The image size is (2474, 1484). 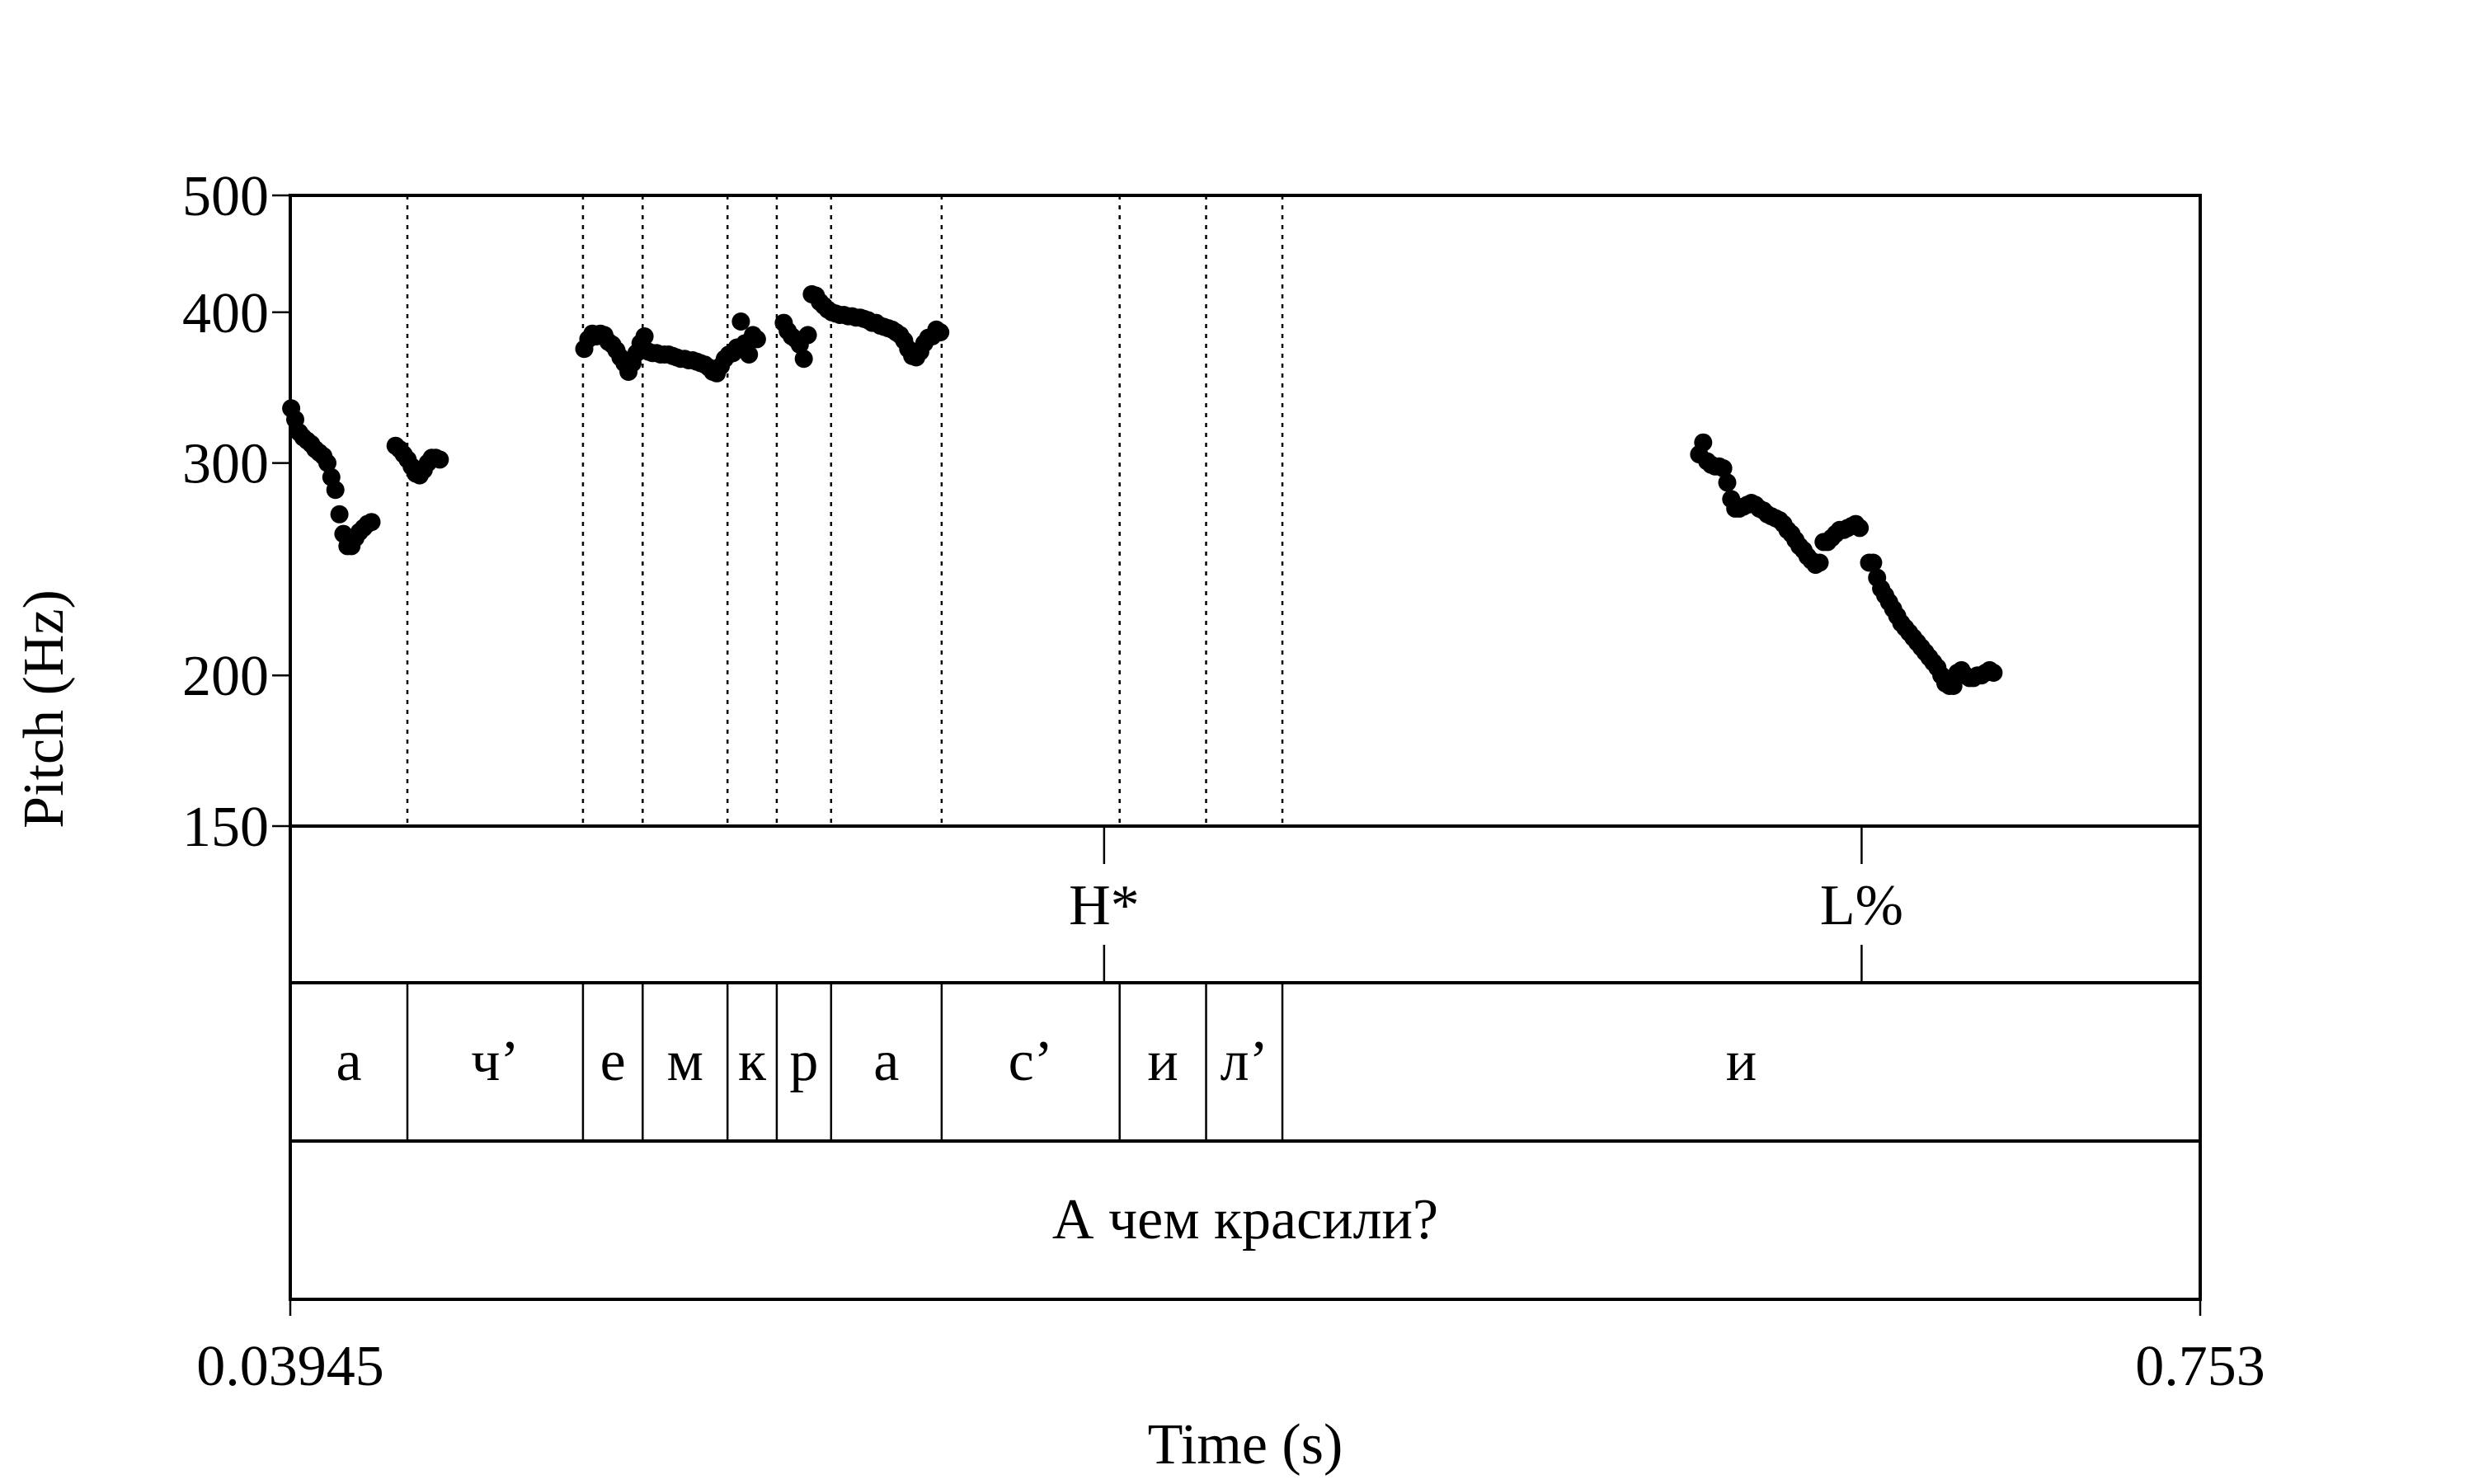 I want to click on word-intervals: А чем красили?, so click(x=1245, y=1220).